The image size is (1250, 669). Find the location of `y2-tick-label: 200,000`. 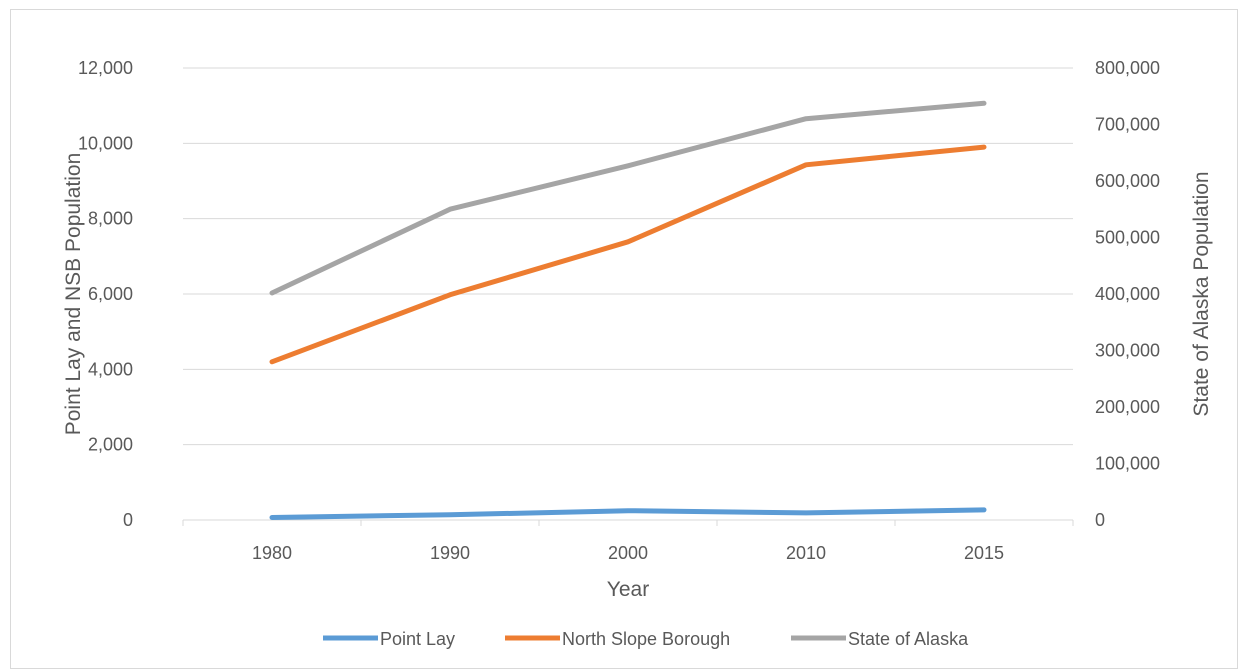

y2-tick-label: 200,000 is located at coordinates (1127, 407).